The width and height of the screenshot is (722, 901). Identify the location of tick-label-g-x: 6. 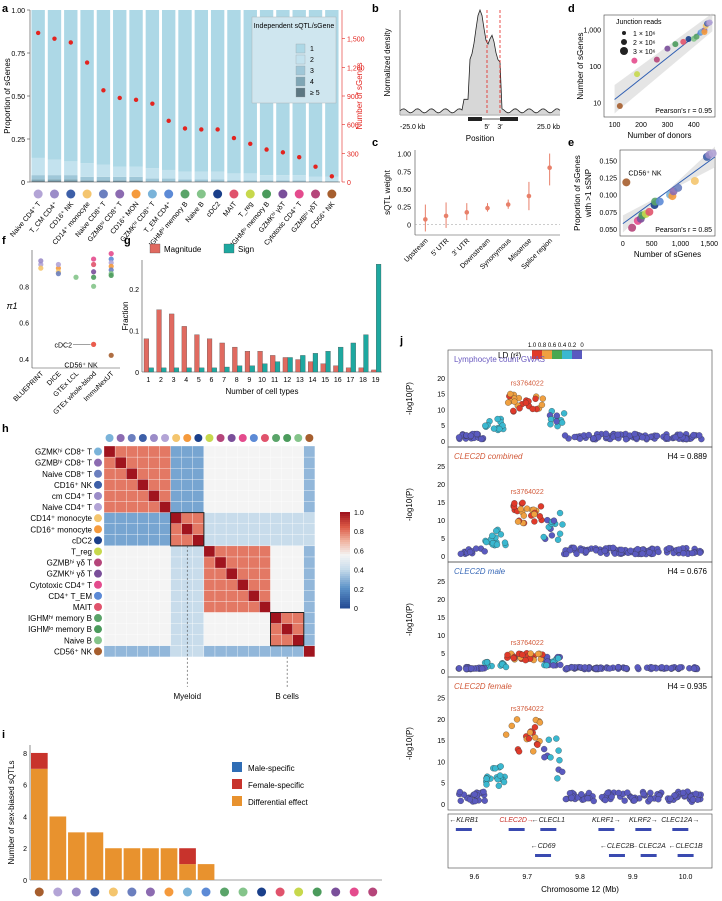
(212, 380).